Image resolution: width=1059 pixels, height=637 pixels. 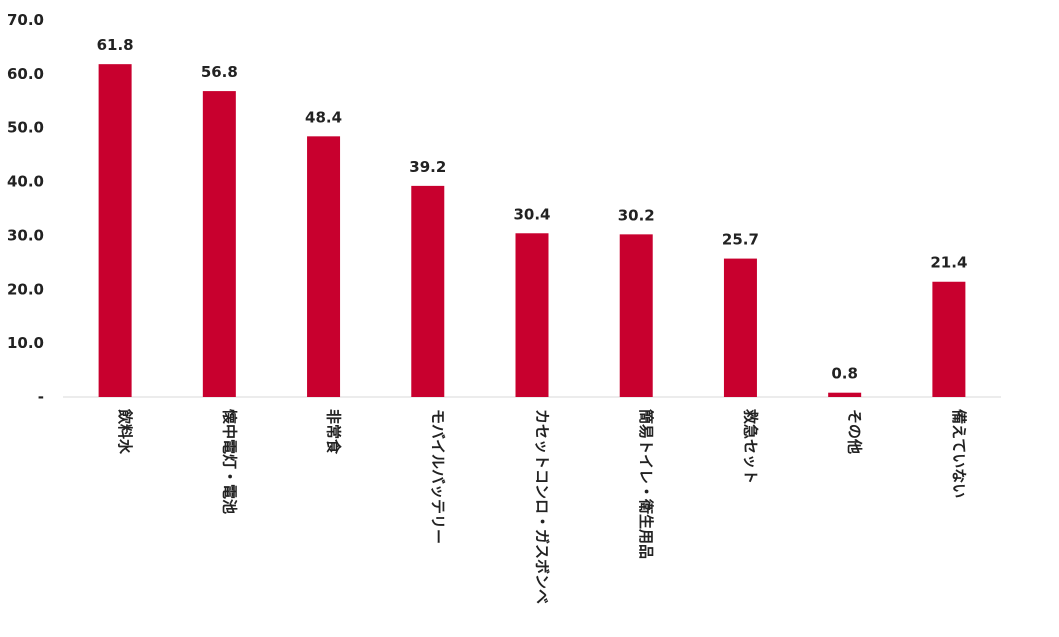 What do you see at coordinates (25, 20) in the screenshot?
I see `y-tick-label: 70.0` at bounding box center [25, 20].